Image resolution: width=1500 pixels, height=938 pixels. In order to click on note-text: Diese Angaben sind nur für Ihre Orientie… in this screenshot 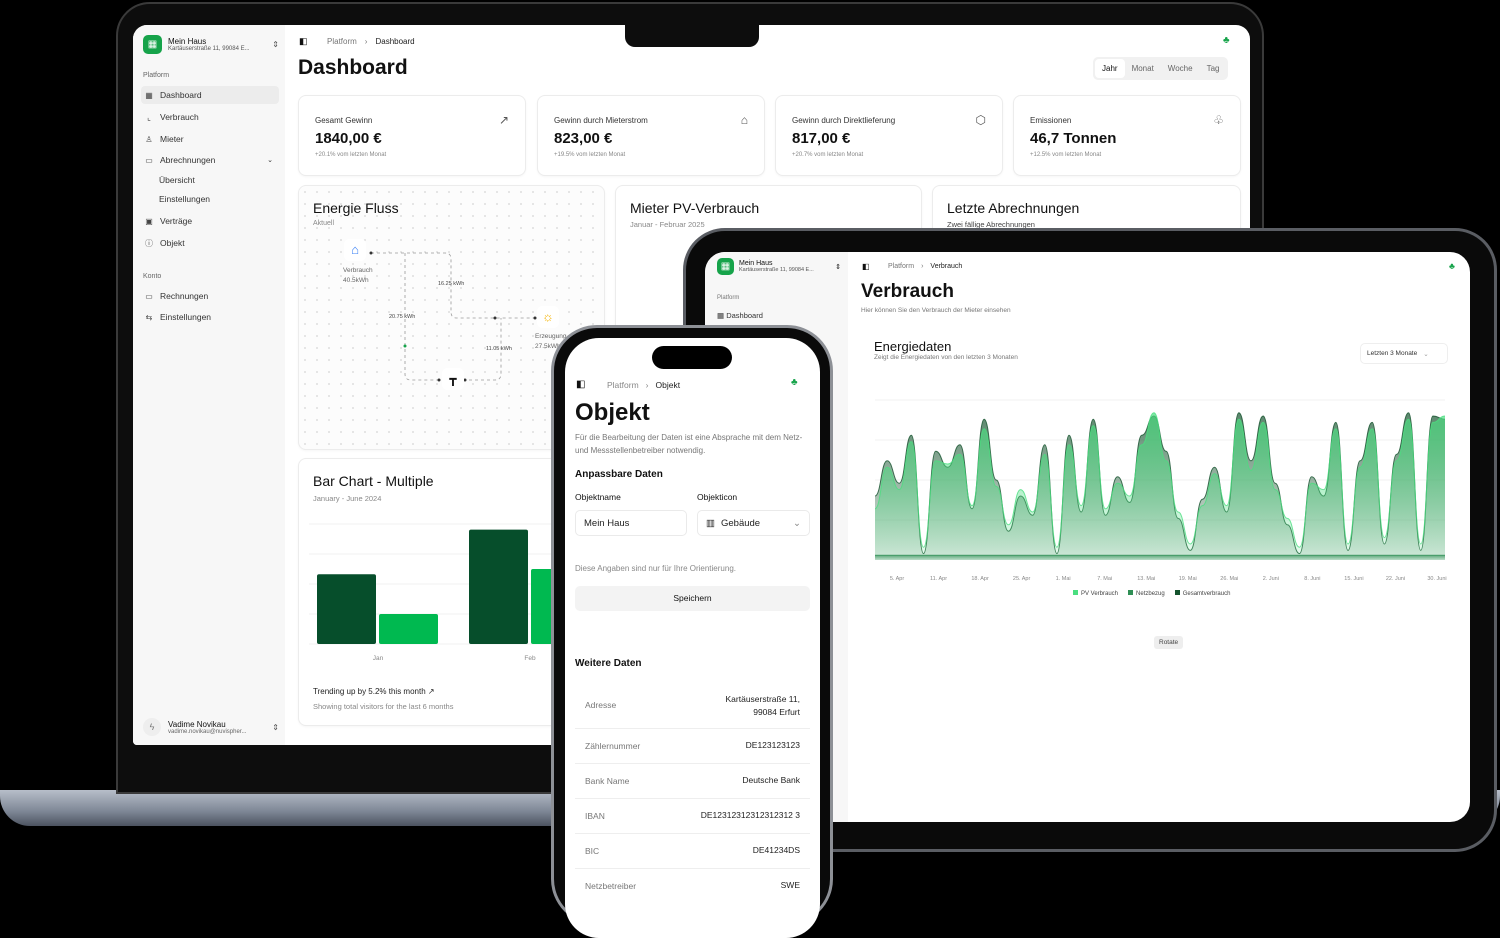, I will do `click(655, 568)`.